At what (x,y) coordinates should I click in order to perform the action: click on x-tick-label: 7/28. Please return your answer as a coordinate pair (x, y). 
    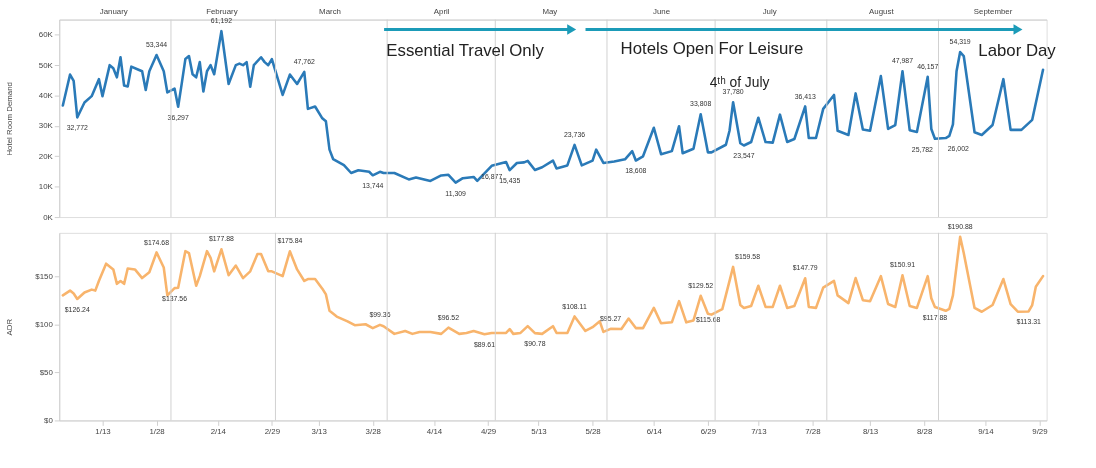
    Looking at the image, I should click on (813, 431).